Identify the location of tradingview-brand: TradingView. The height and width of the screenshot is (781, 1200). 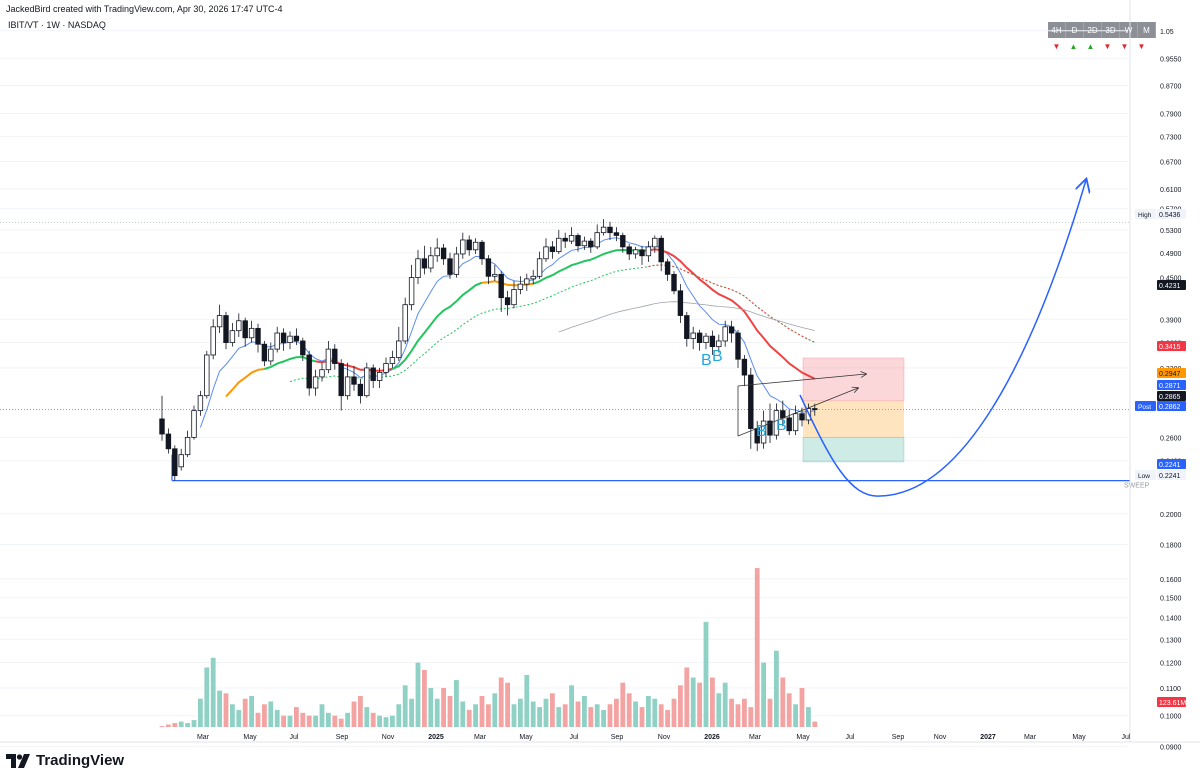
(80, 760).